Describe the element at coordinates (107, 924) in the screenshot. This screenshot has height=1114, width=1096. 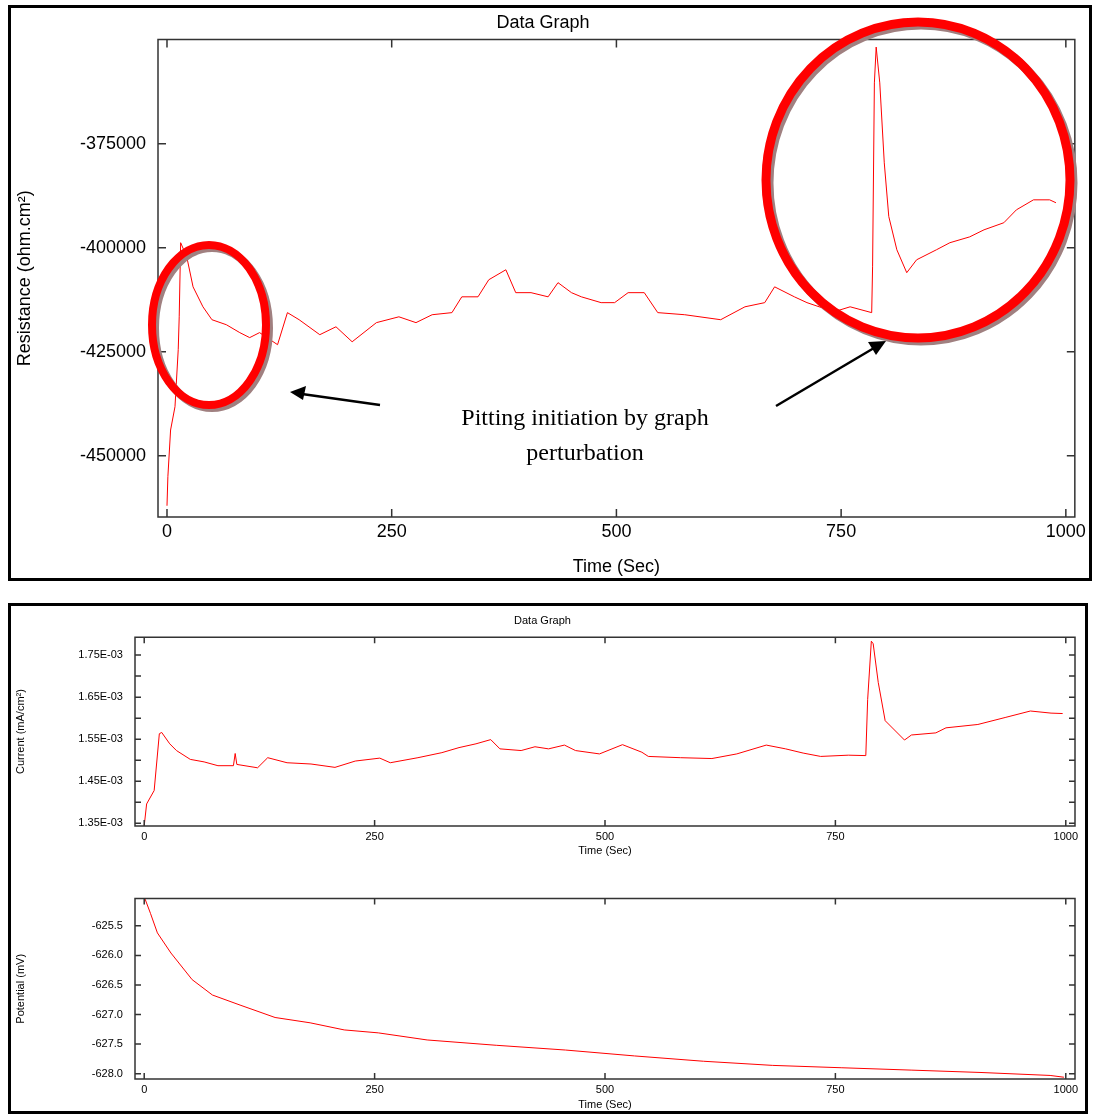
I see `y-tick-label: -625.5` at that location.